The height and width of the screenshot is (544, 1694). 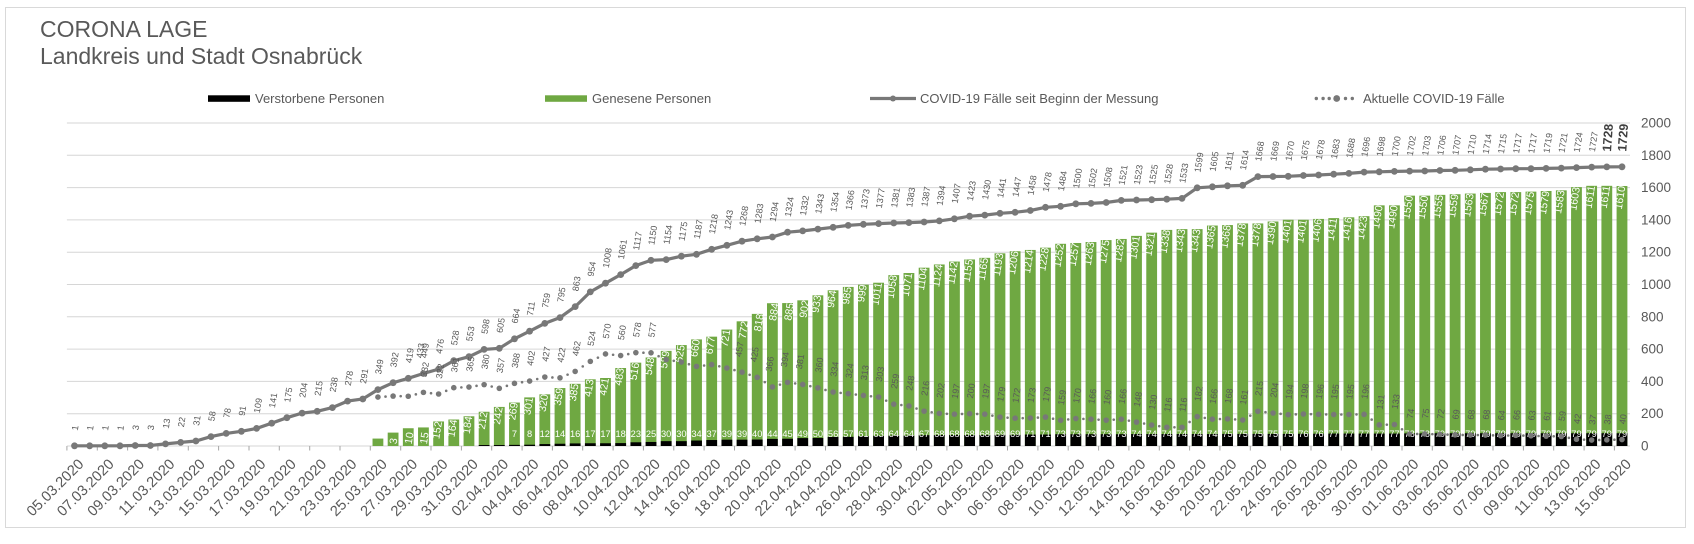 I want to click on svg-text: 1669, so click(x=1274, y=150).